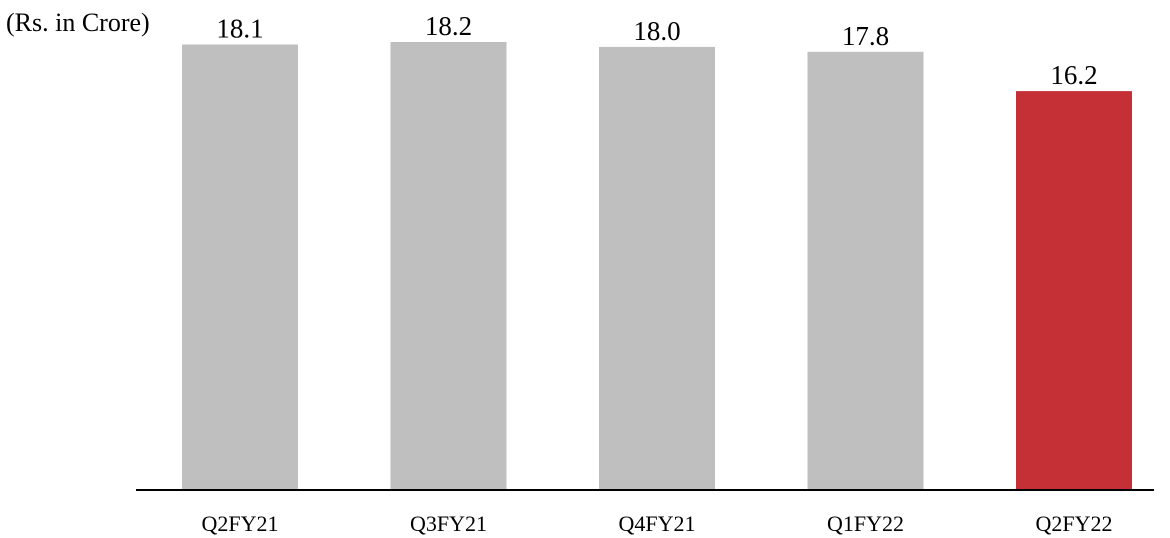 The image size is (1170, 538). Describe the element at coordinates (448, 523) in the screenshot. I see `category-label-q3fy21: Q3FY21` at that location.